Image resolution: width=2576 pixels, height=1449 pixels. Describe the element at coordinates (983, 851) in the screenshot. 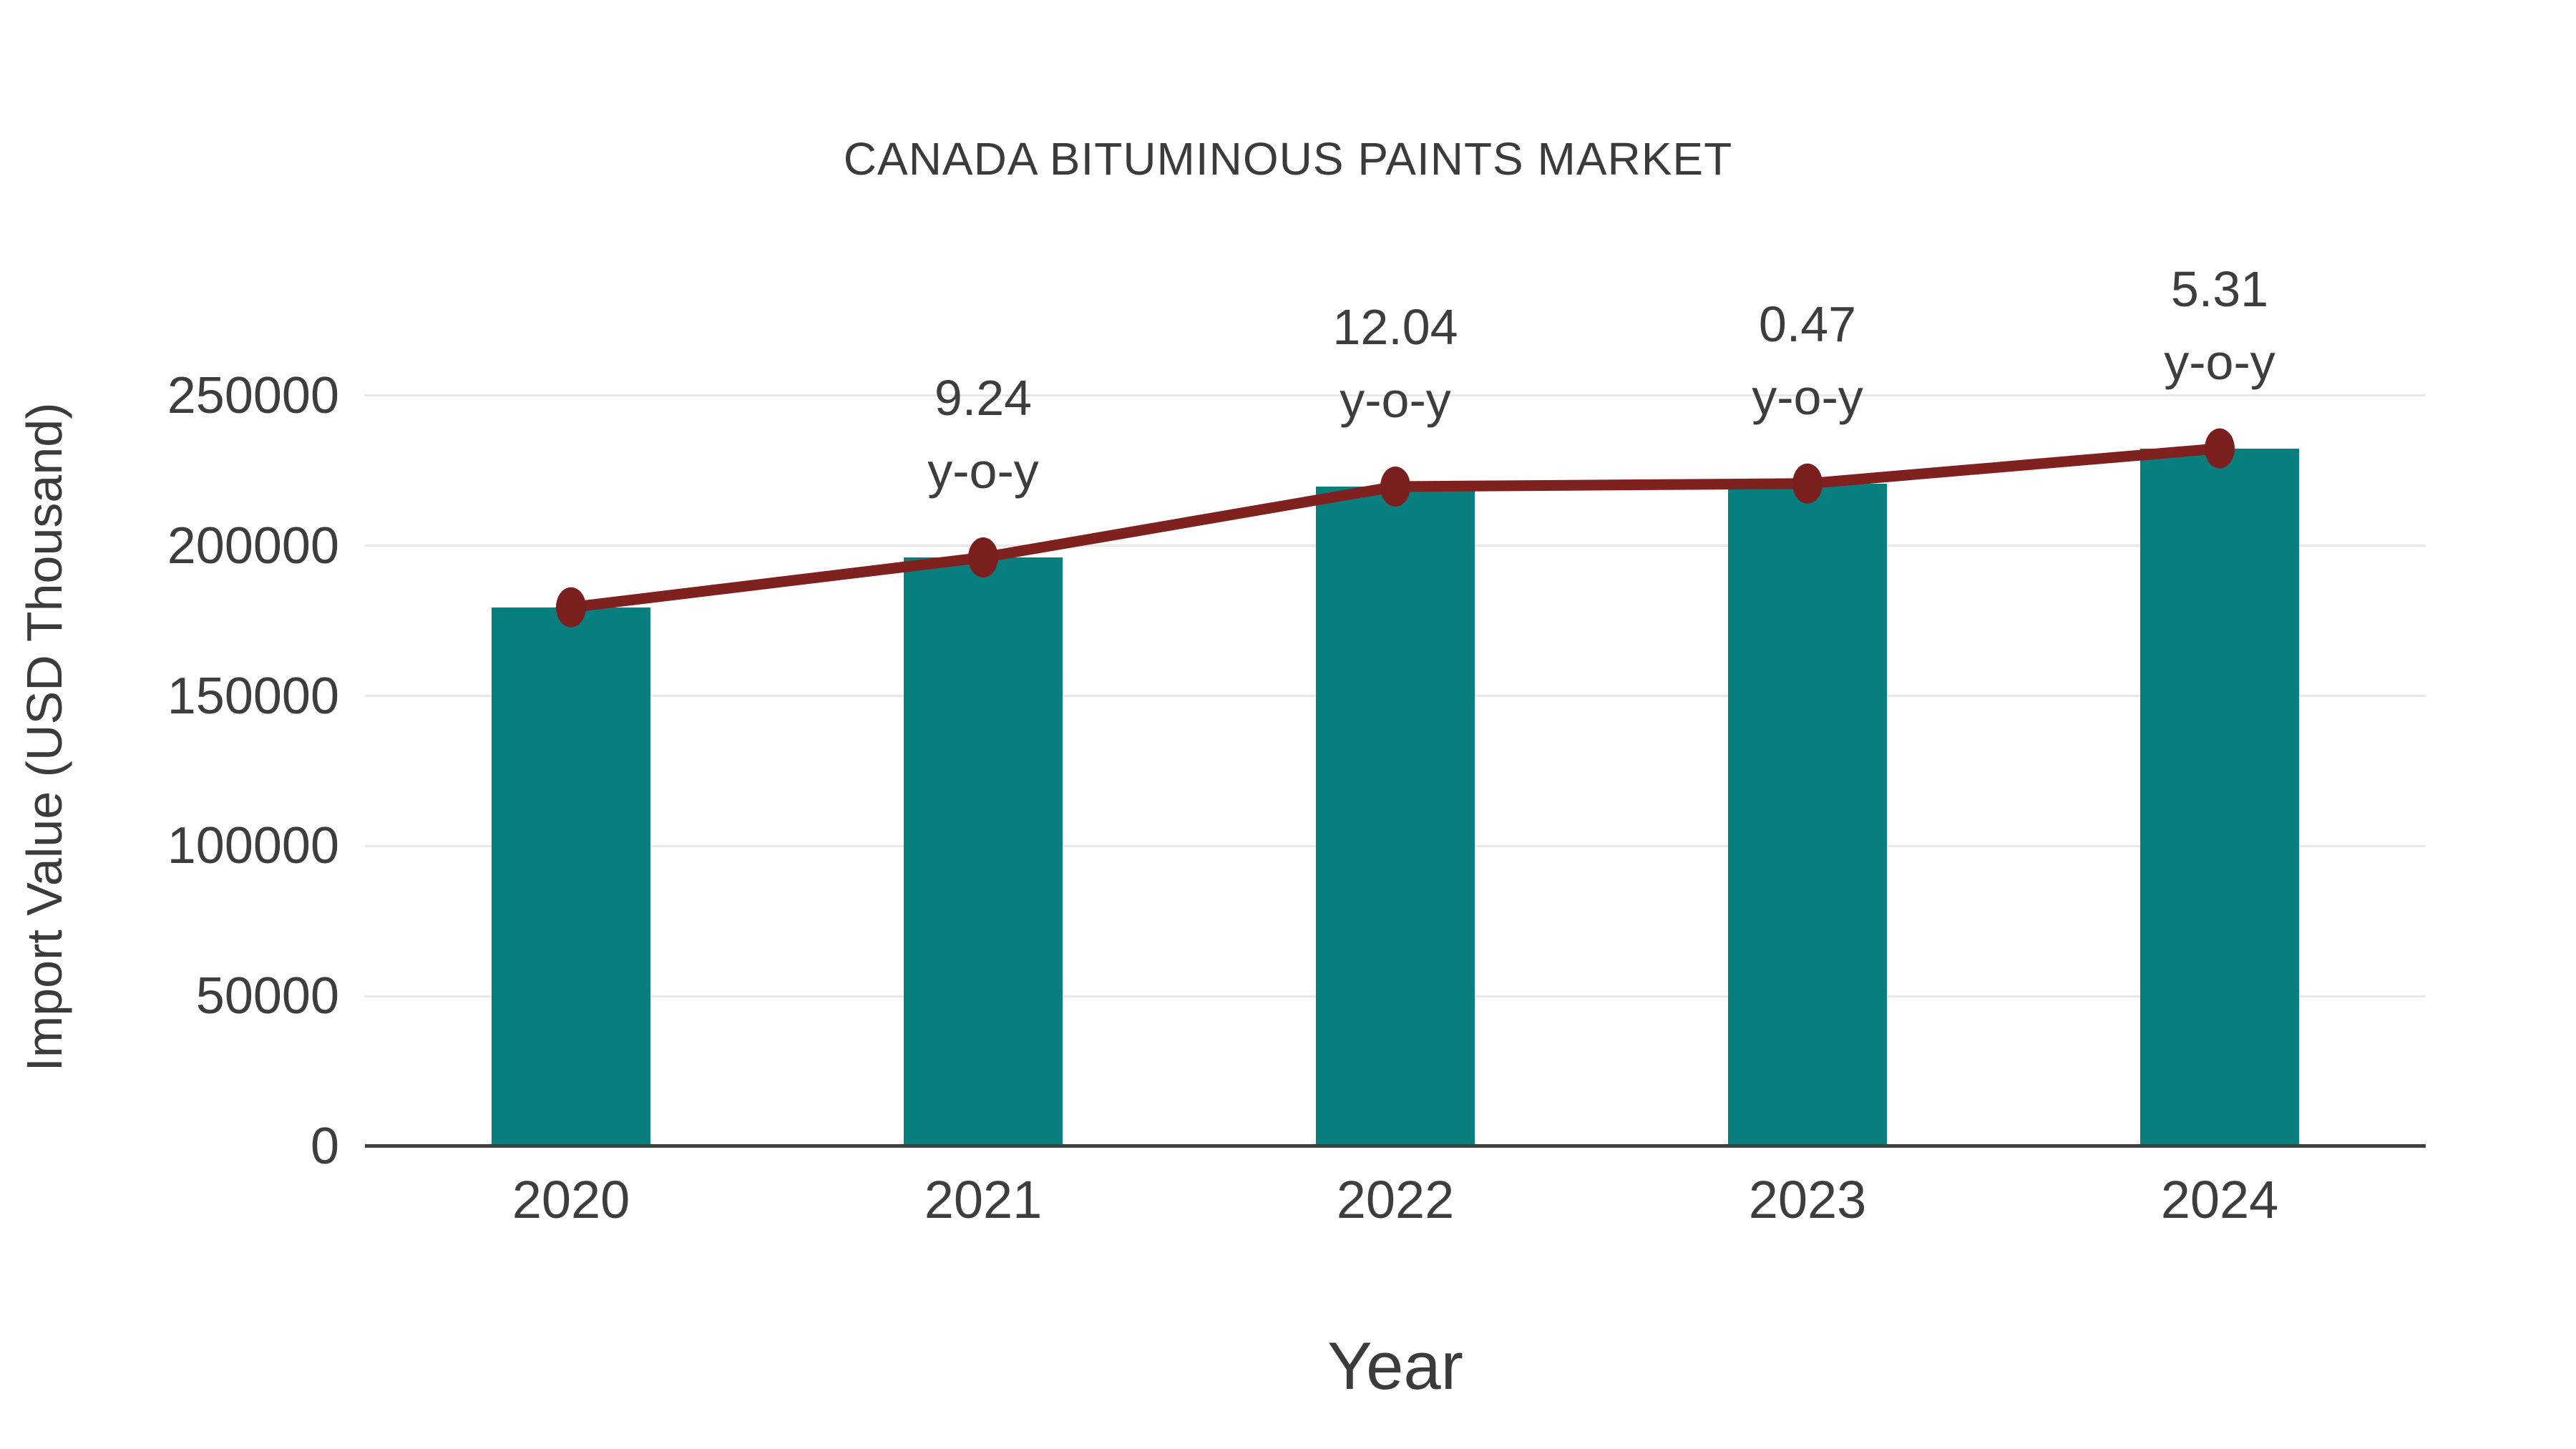

I see `bar-2021` at that location.